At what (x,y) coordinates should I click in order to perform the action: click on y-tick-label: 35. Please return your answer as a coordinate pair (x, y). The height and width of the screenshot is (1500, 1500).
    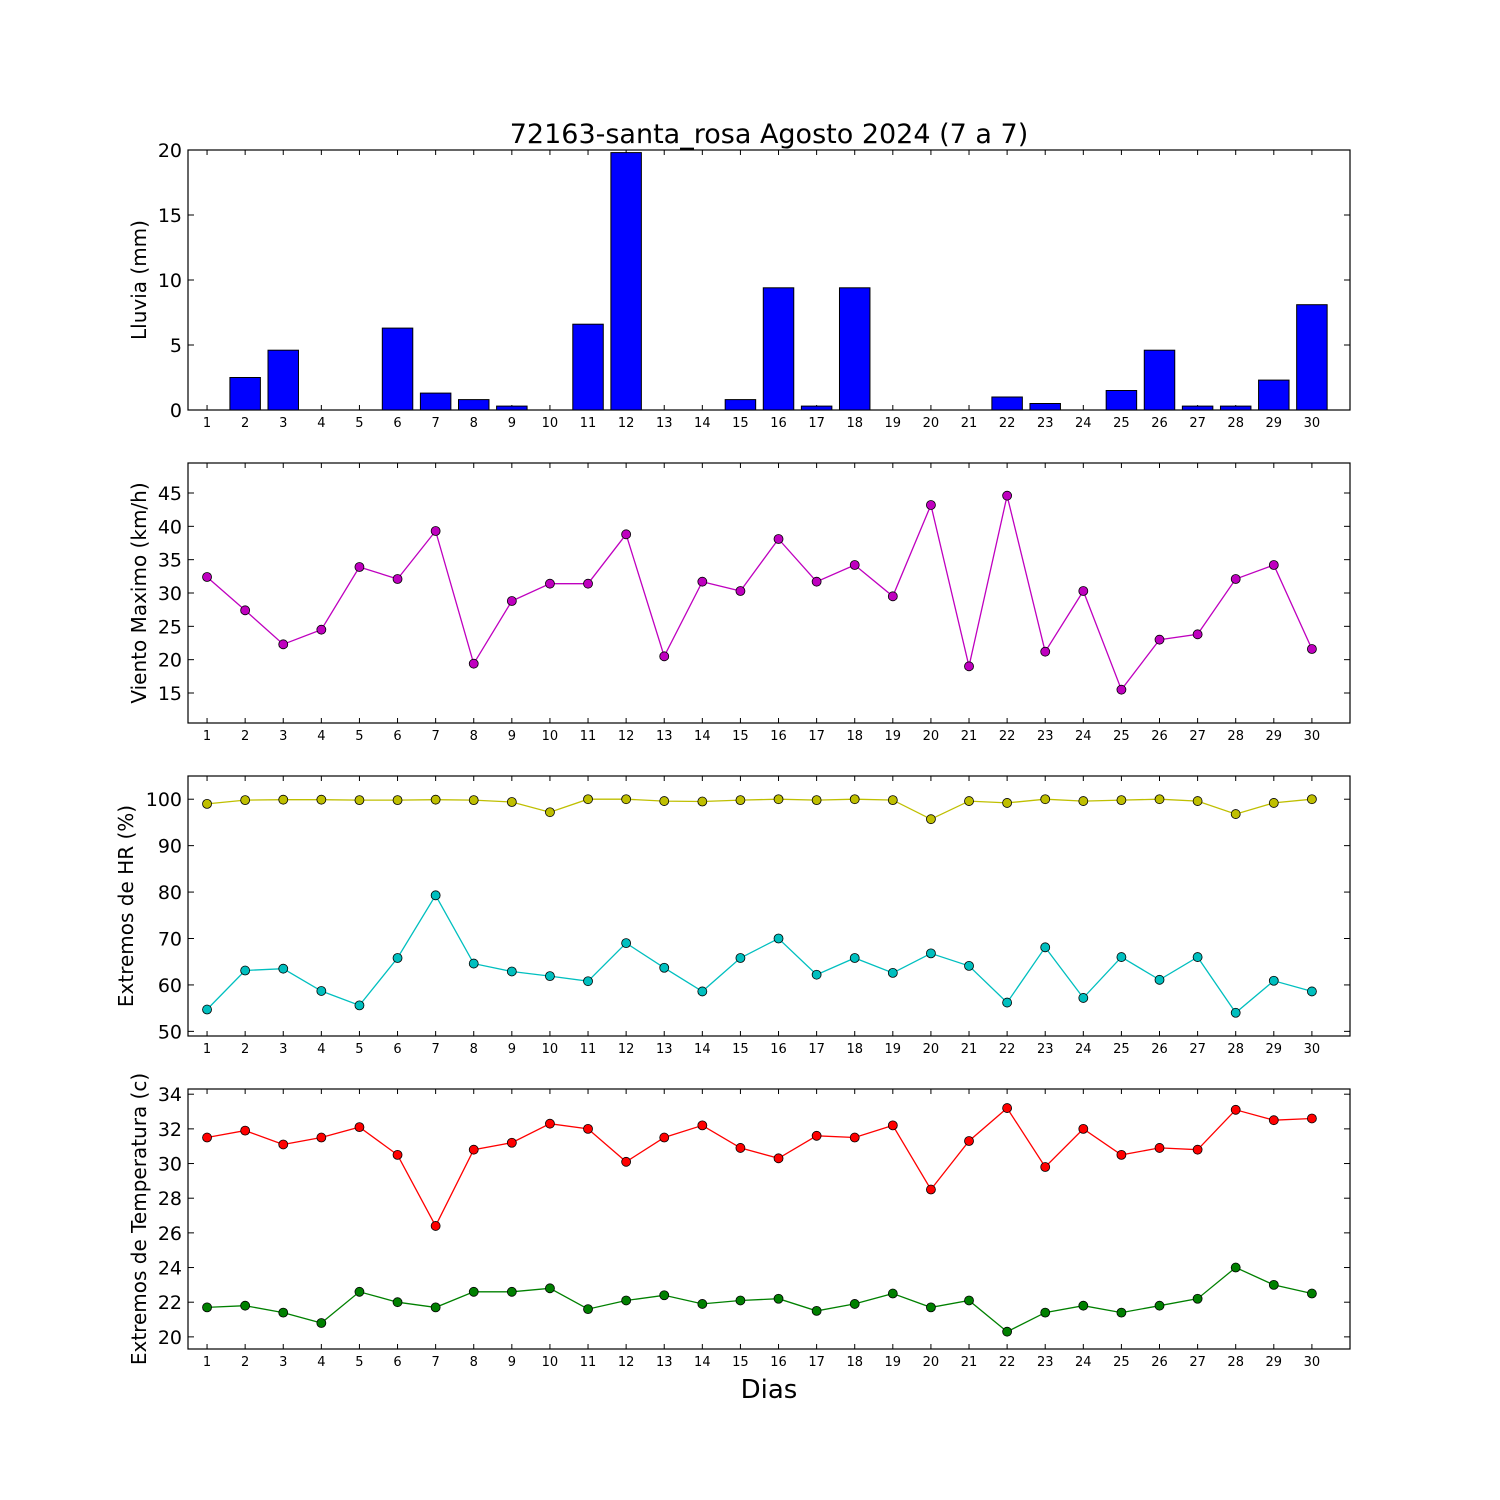
    Looking at the image, I should click on (170, 561).